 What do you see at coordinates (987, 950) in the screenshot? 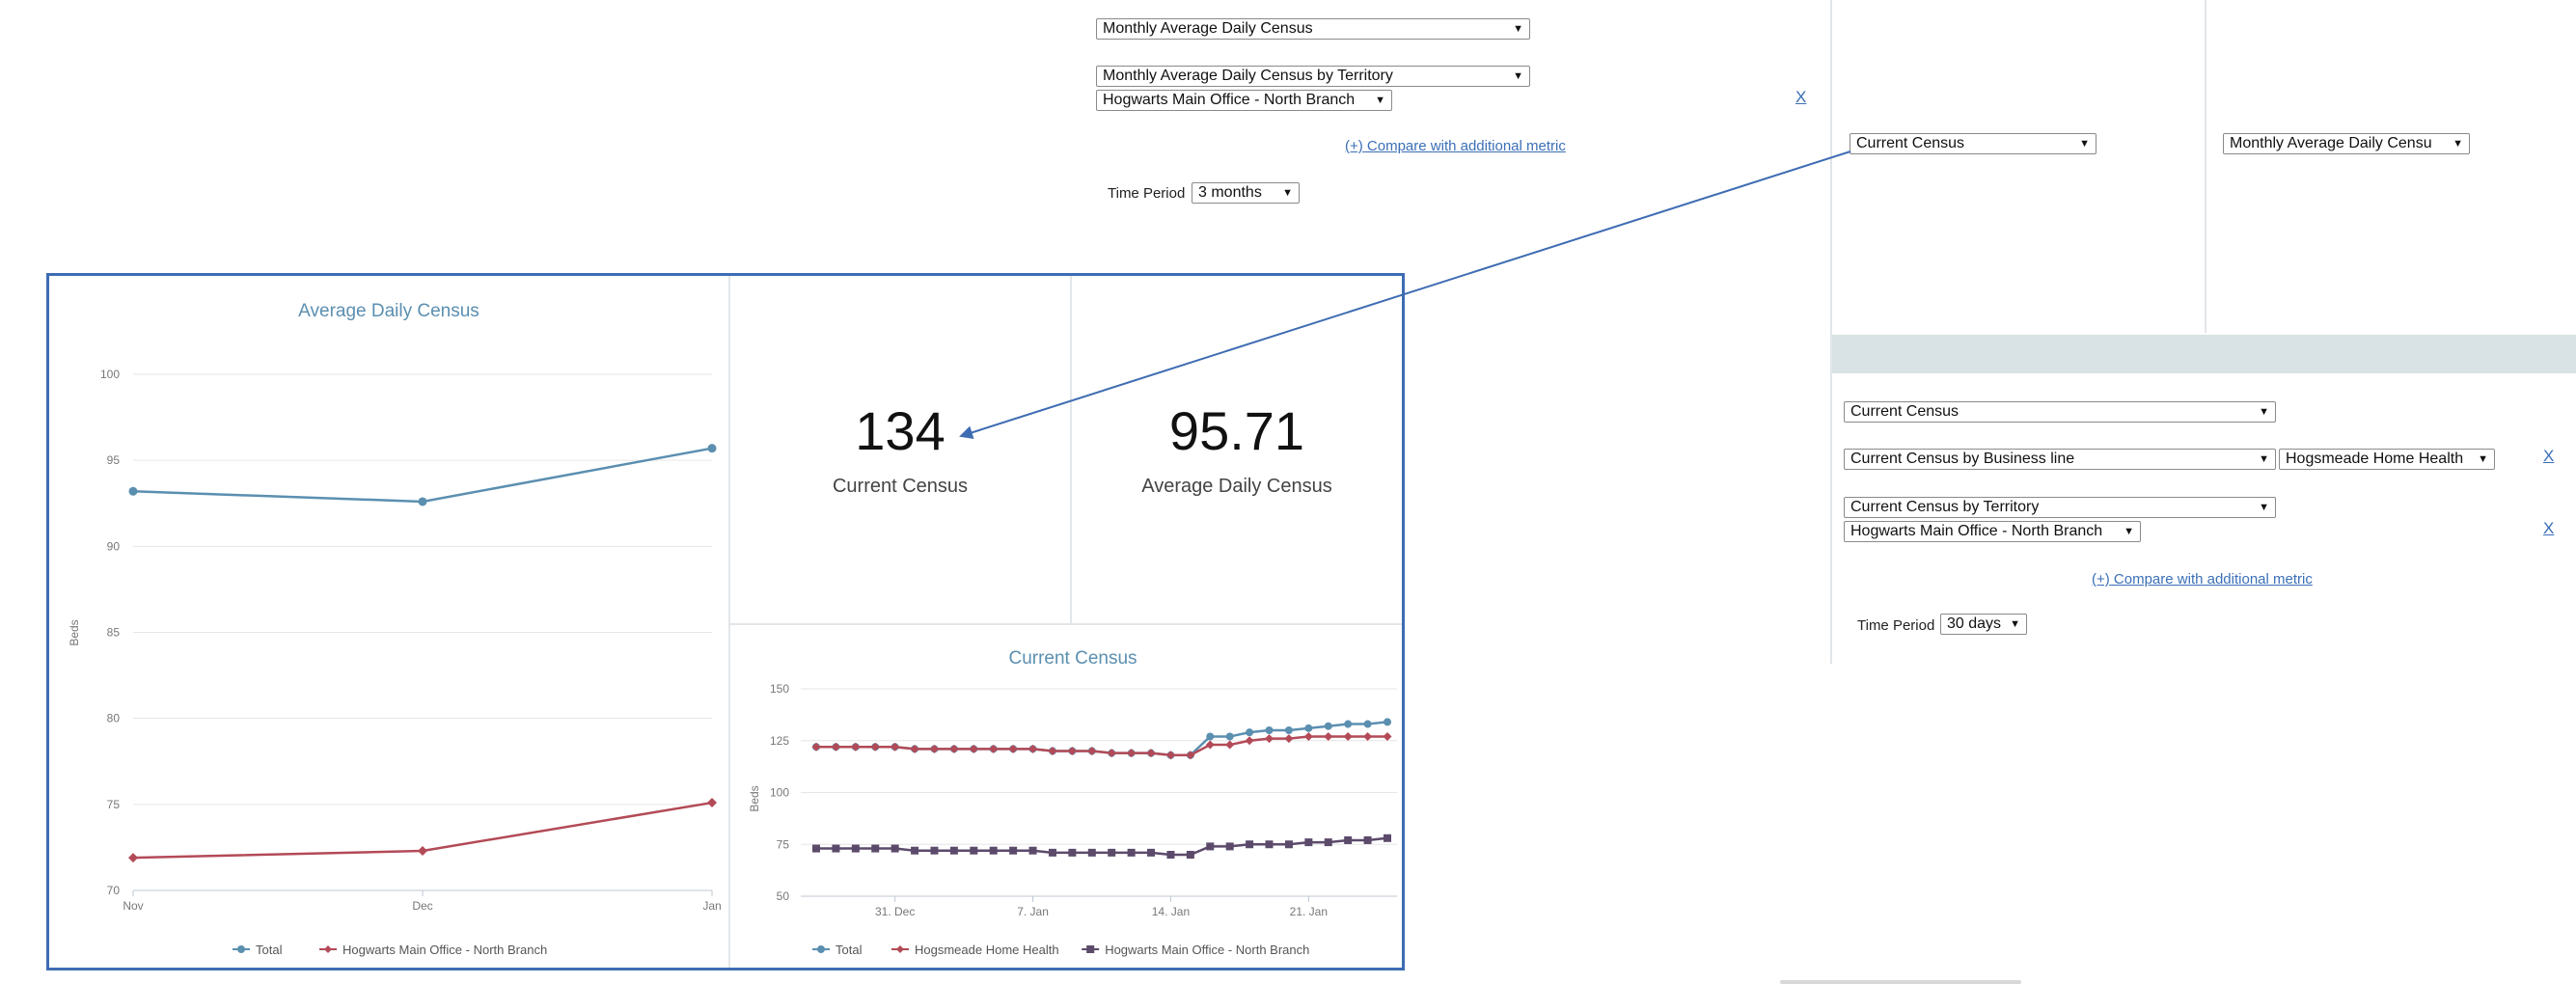
I see `legend-label: Hogsmeade Home Health` at bounding box center [987, 950].